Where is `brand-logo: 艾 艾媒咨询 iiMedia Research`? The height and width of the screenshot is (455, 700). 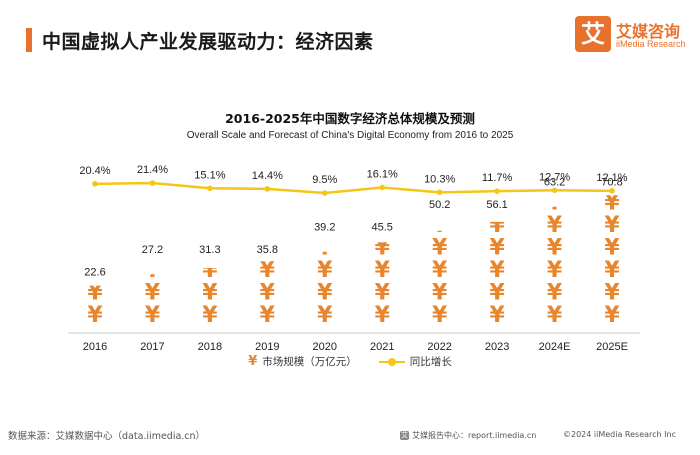 brand-logo: 艾 艾媒咨询 iiMedia Research is located at coordinates (635, 37).